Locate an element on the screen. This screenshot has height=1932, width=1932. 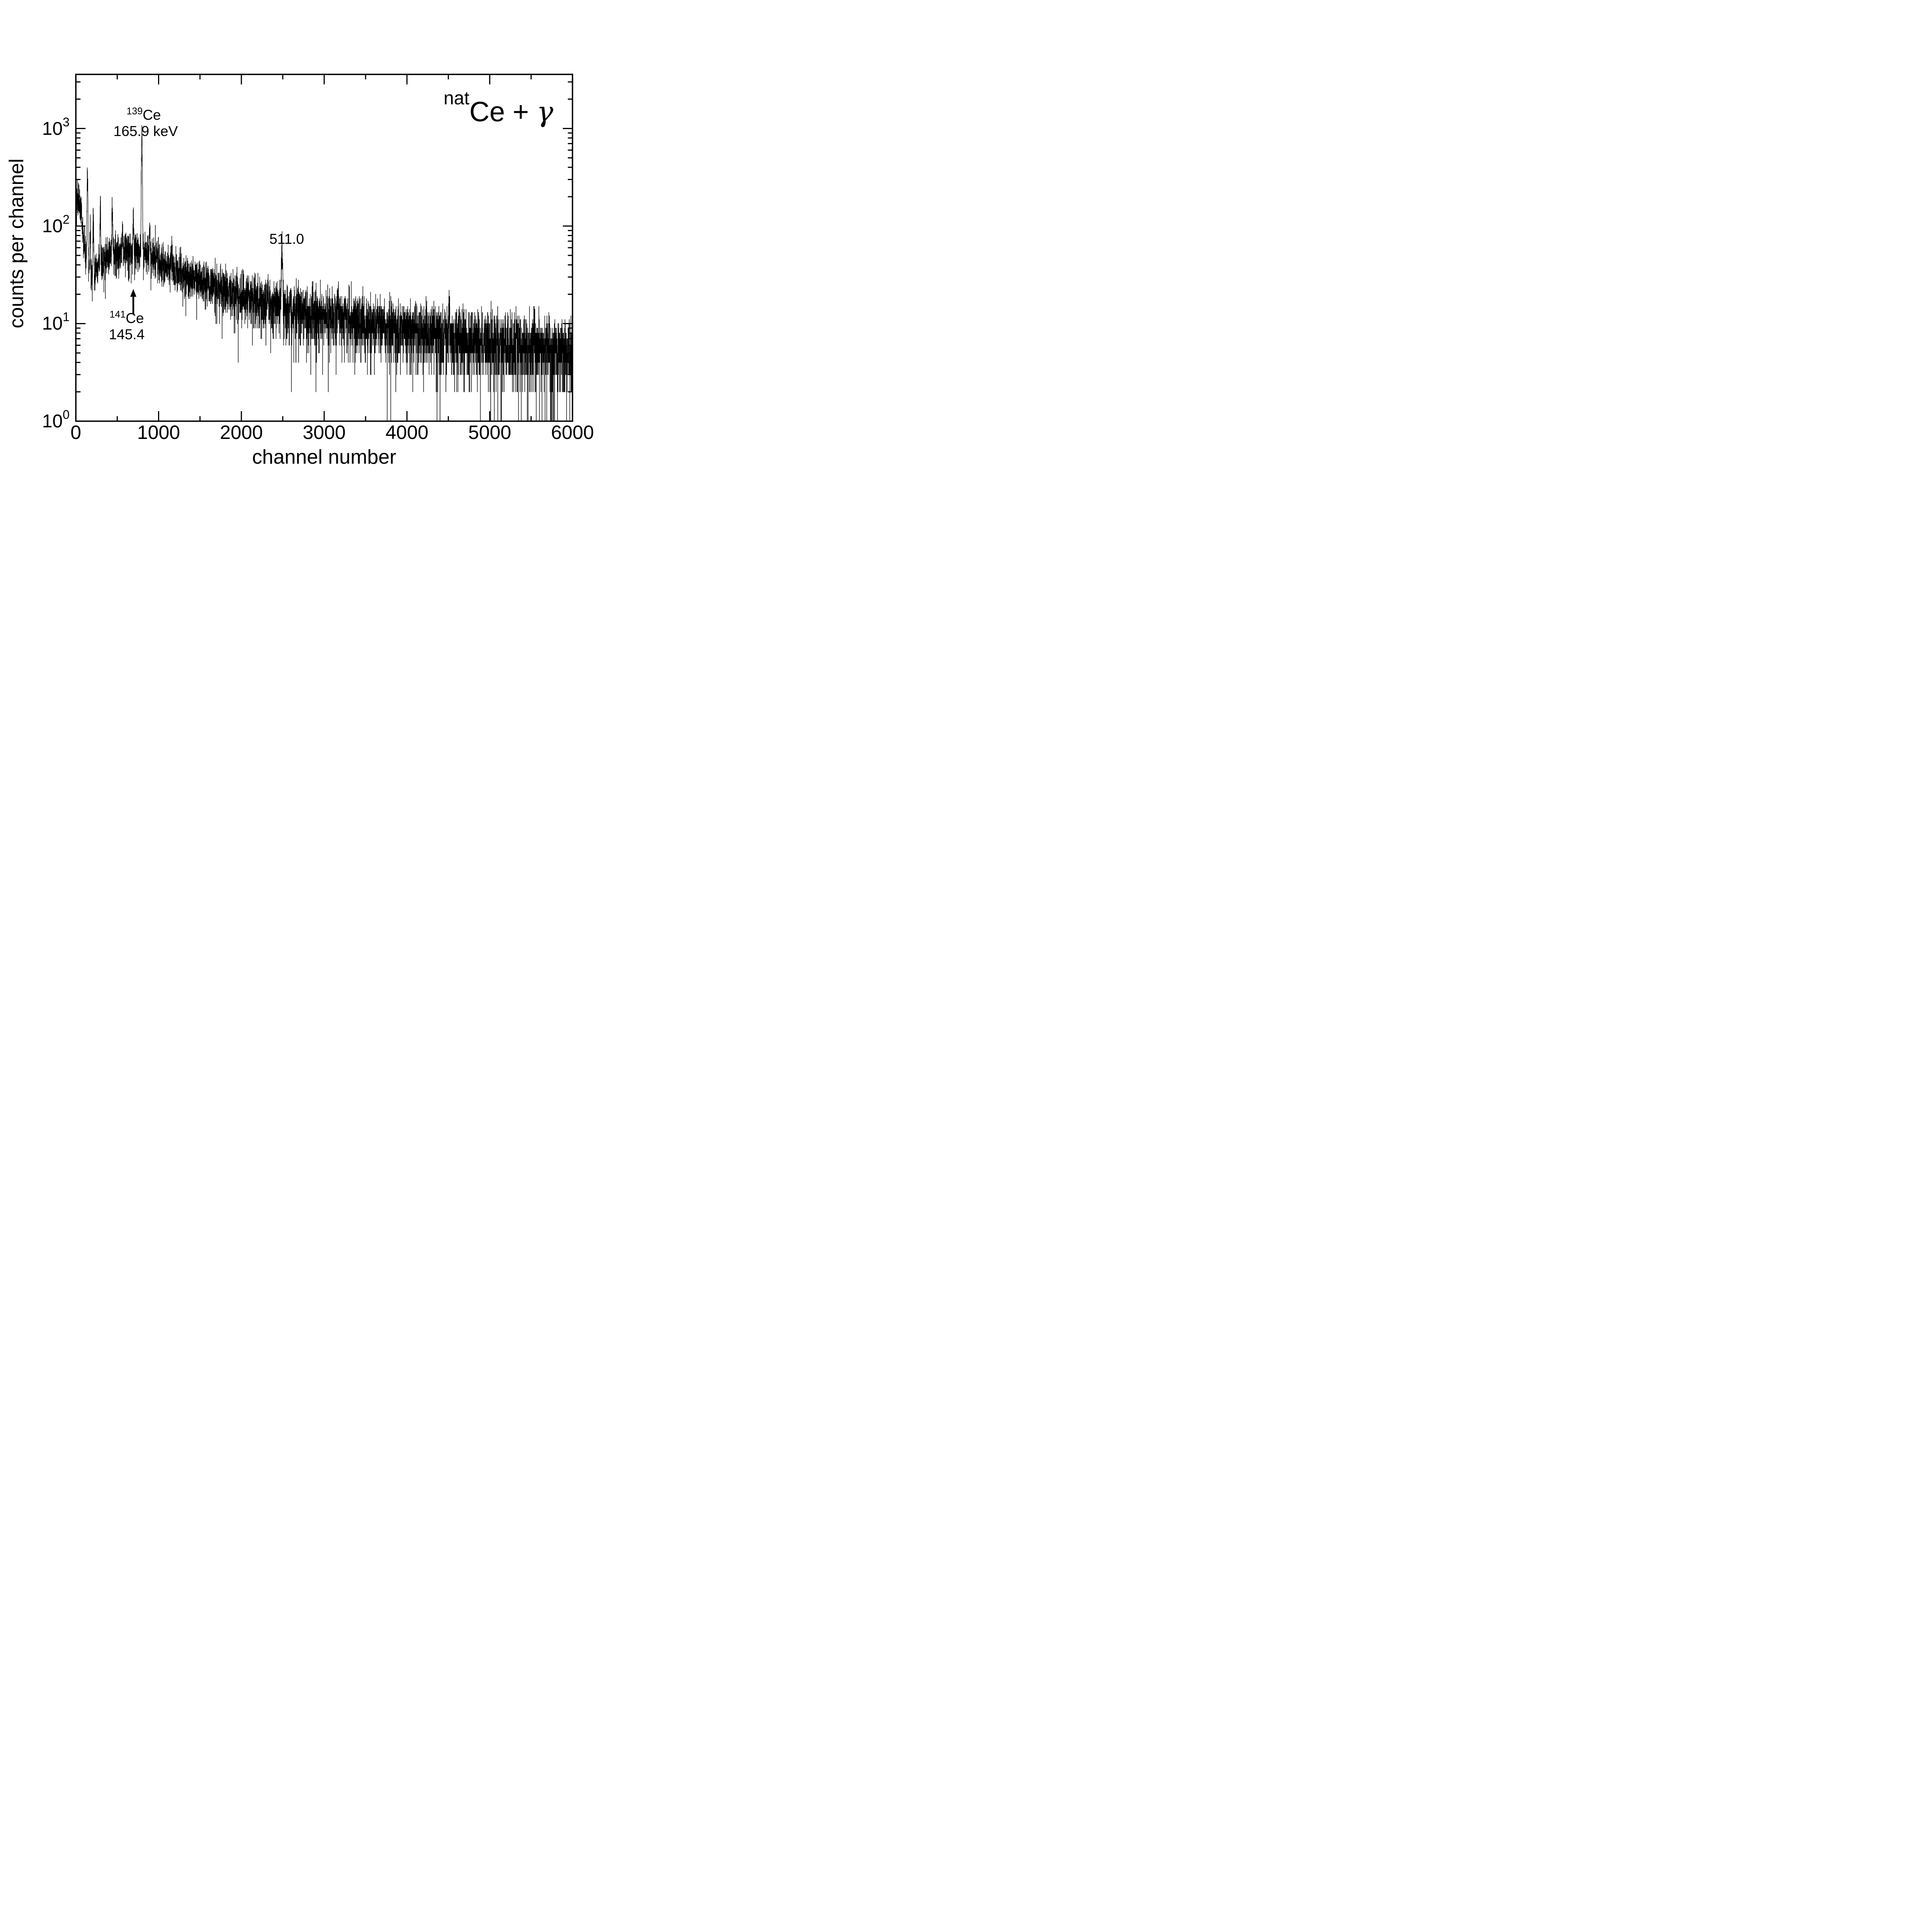
annotation-141ce: 141Ce 145.4 is located at coordinates (127, 316).